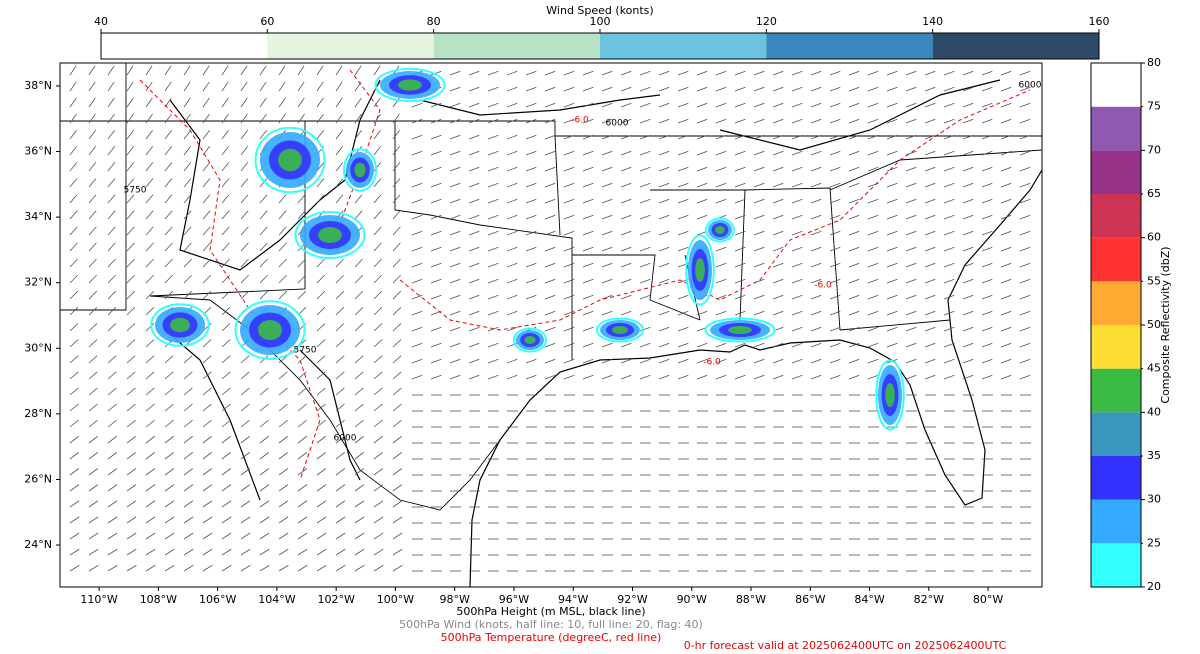 The image size is (1200, 654). I want to click on reflectivity-tick-label: 65, so click(1154, 193).